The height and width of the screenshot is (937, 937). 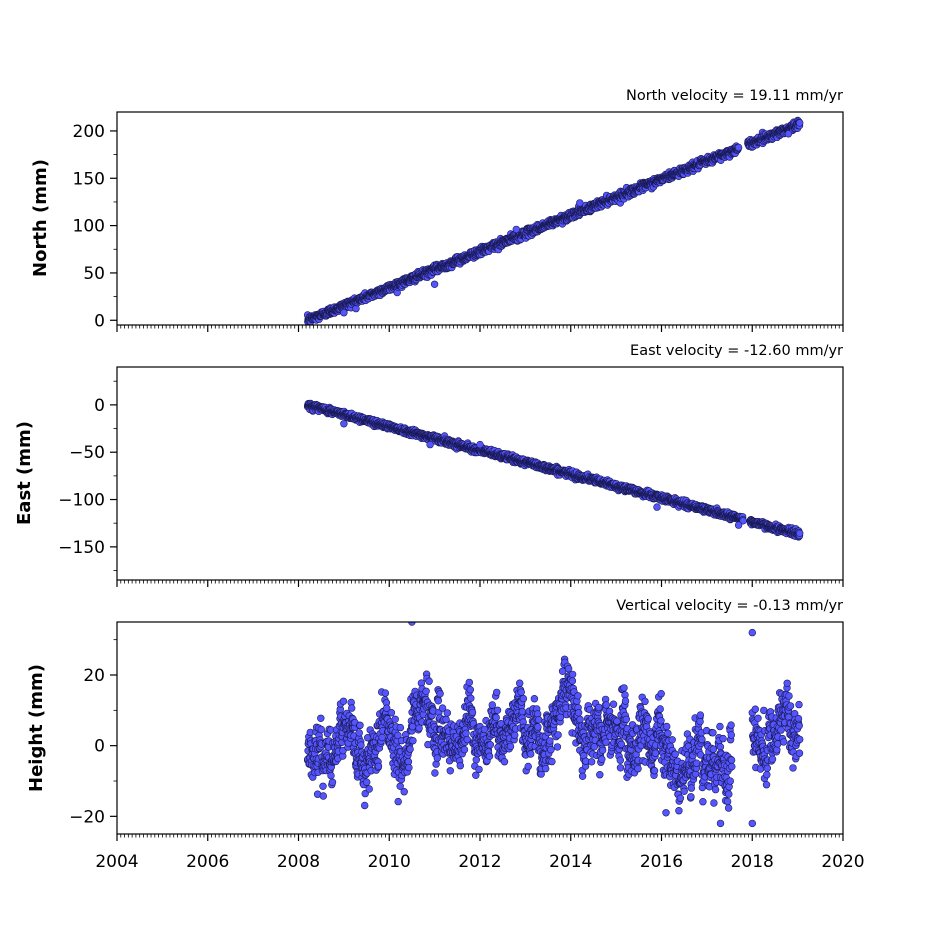 What do you see at coordinates (87, 453) in the screenshot?
I see `east-y-tick-label: −50` at bounding box center [87, 453].